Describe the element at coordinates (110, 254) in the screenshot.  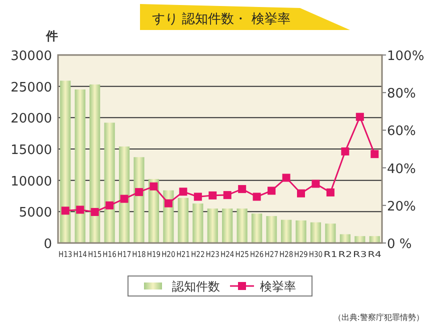
I see `x-tick-label: H16` at that location.